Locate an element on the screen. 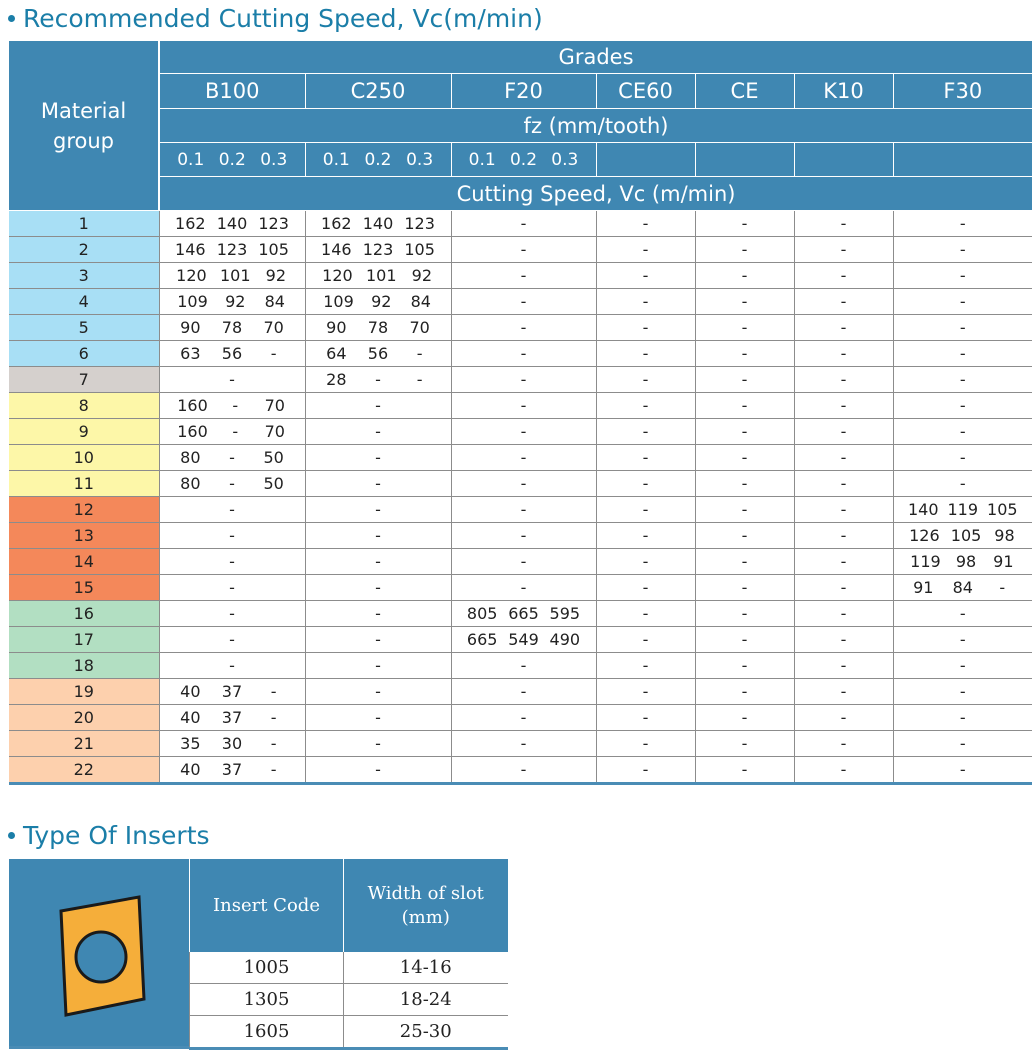  table-row: 17- -665 549 490- - - - is located at coordinates (520, 639).